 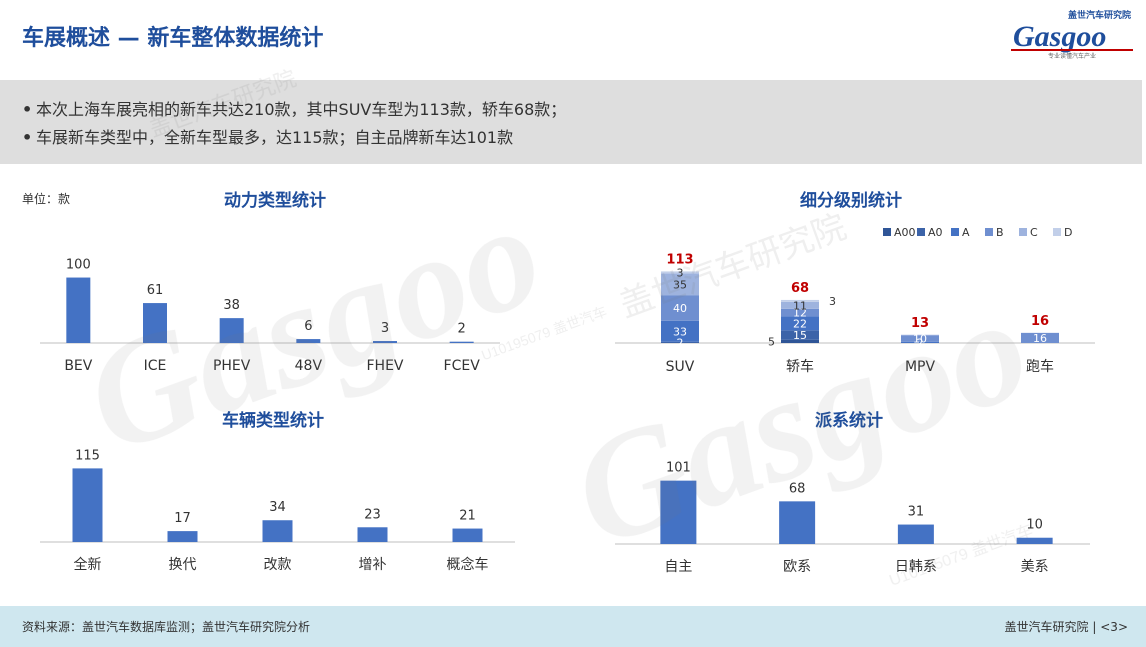 I want to click on segment-label: 35, so click(x=680, y=284).